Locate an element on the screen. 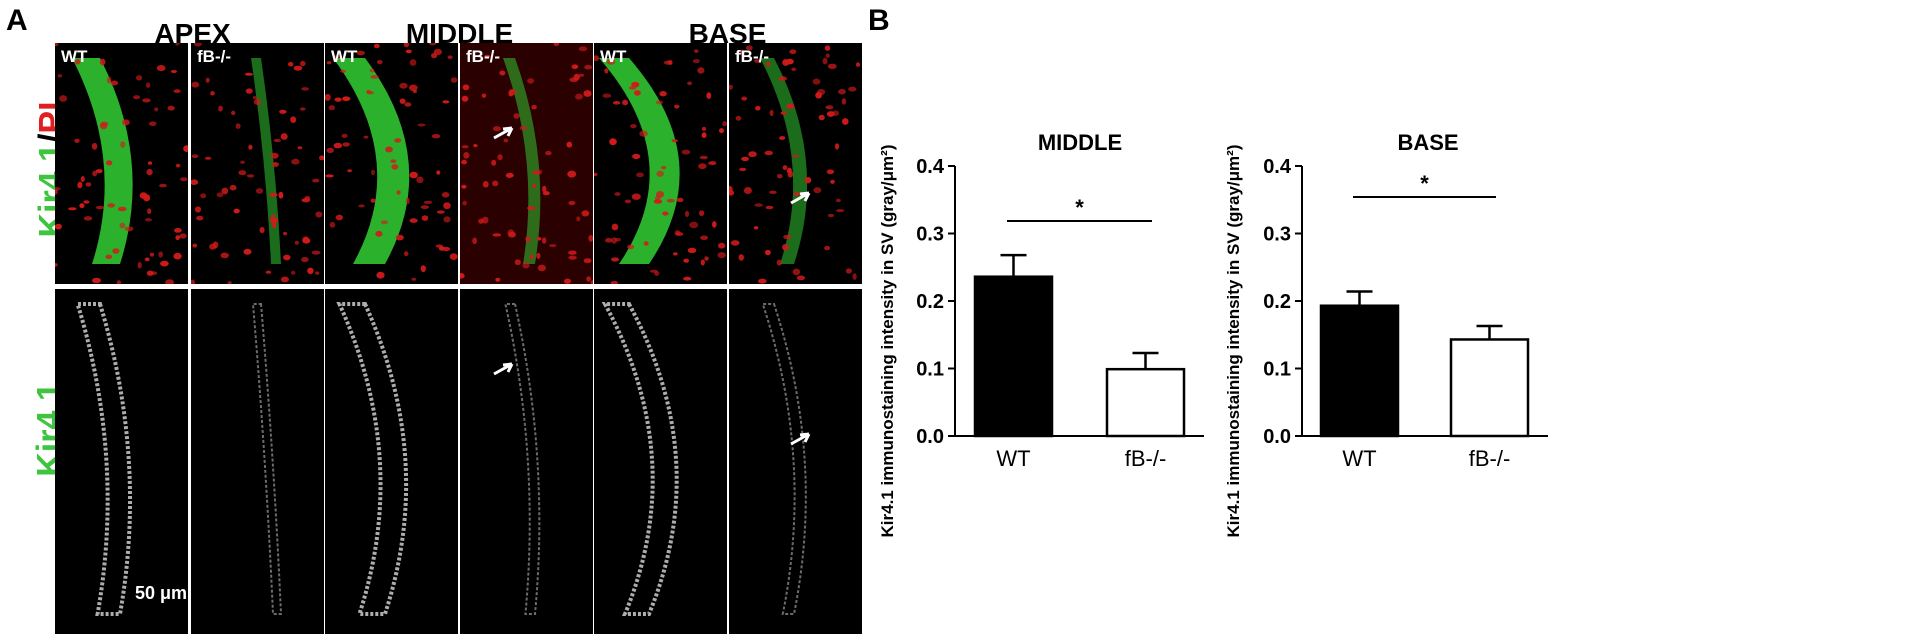  chart-title: MIDDLE is located at coordinates (1080, 142).